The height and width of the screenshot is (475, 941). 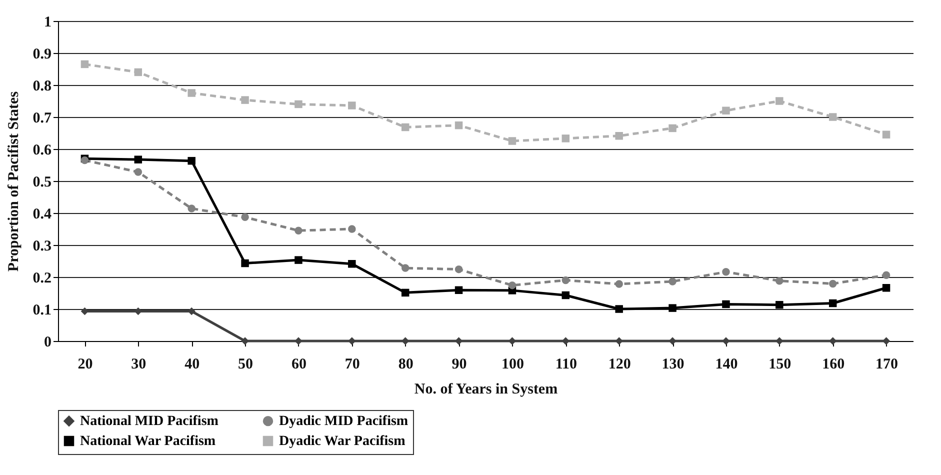 I want to click on y-tick-label: 0.3, so click(x=42, y=246).